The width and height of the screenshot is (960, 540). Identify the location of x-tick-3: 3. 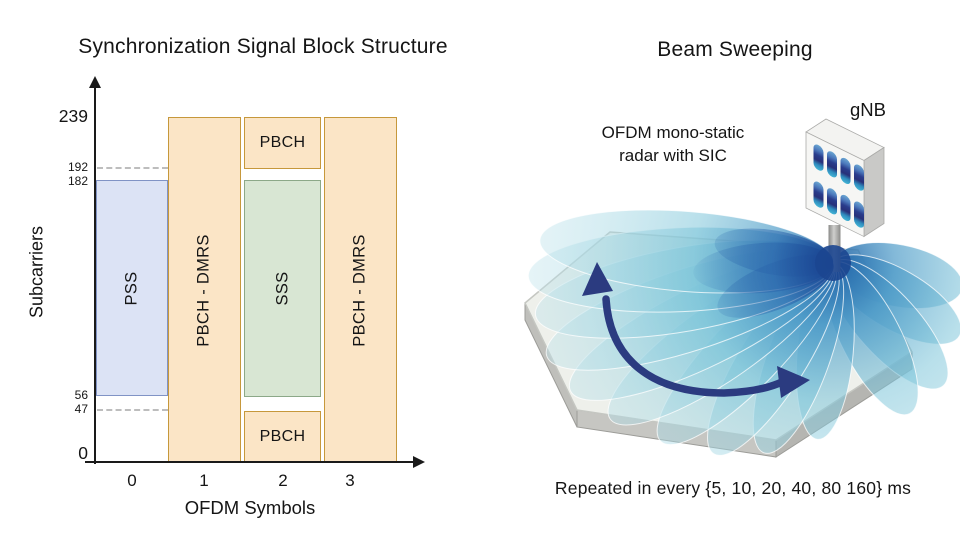
(350, 480).